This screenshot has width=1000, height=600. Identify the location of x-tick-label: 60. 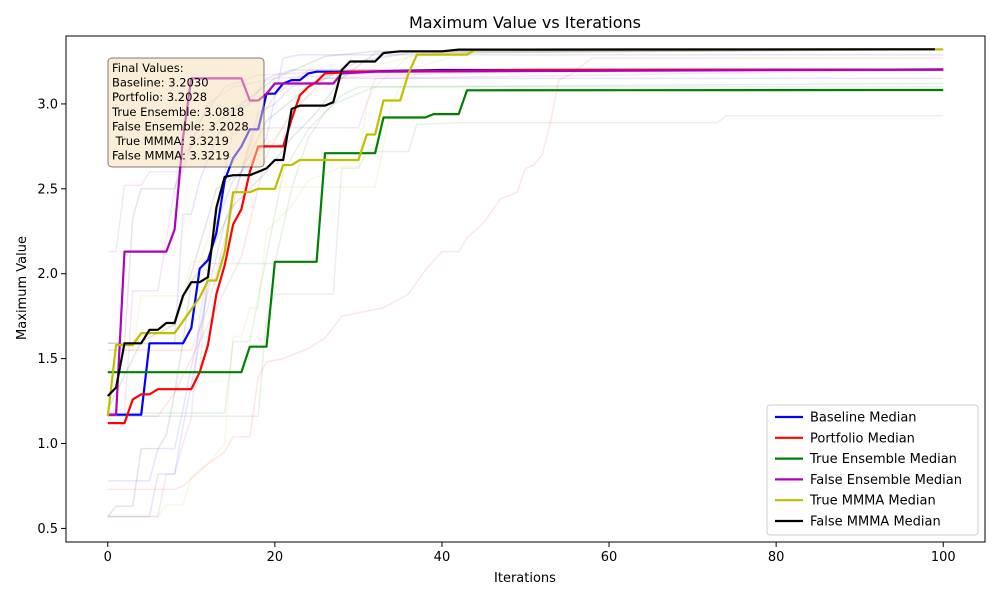
(609, 557).